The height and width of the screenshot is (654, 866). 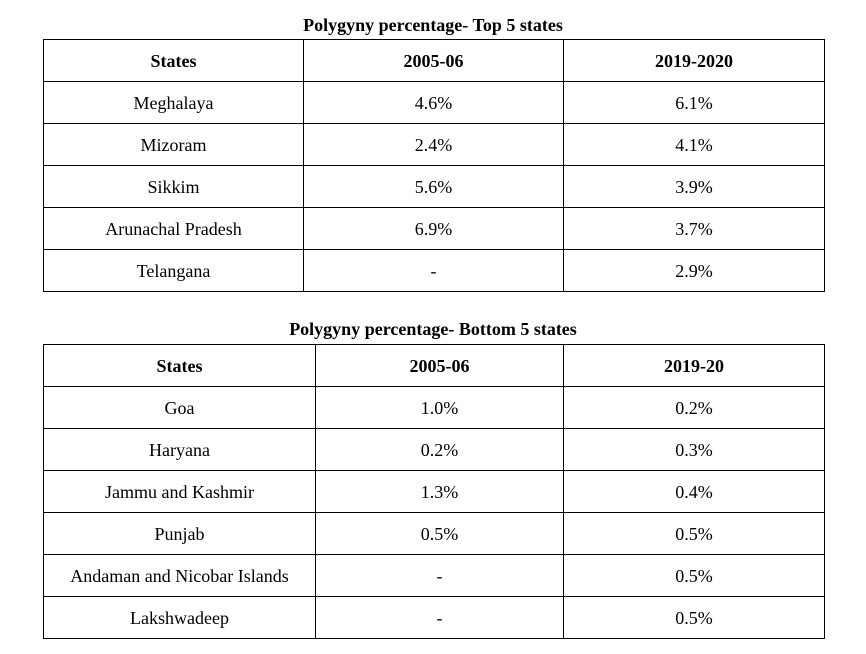 What do you see at coordinates (433, 329) in the screenshot?
I see `bottom-table-caption: Polygyny percentage- Bottom 5 states` at bounding box center [433, 329].